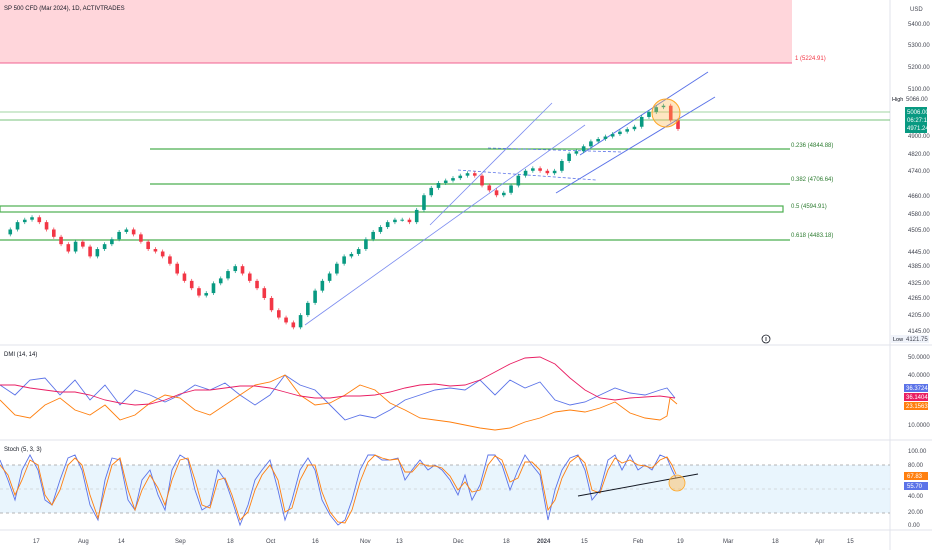 The width and height of the screenshot is (932, 550). Describe the element at coordinates (458, 542) in the screenshot. I see `time-tick: Dec` at that location.